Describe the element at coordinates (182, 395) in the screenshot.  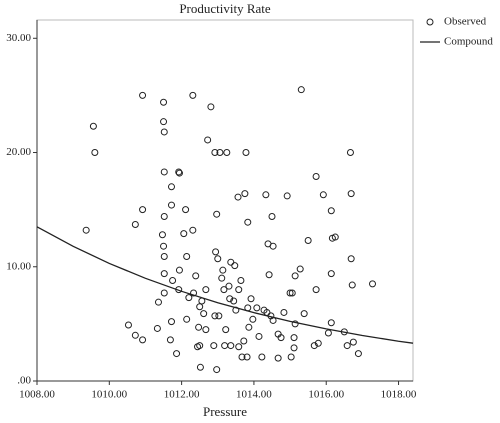
I see `x-tick-label: 1012.00` at that location.